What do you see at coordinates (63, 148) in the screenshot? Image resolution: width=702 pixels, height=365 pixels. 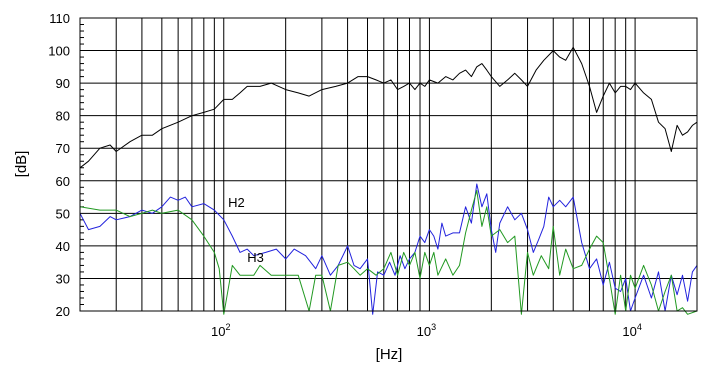 I see `y-tick-label: 70` at bounding box center [63, 148].